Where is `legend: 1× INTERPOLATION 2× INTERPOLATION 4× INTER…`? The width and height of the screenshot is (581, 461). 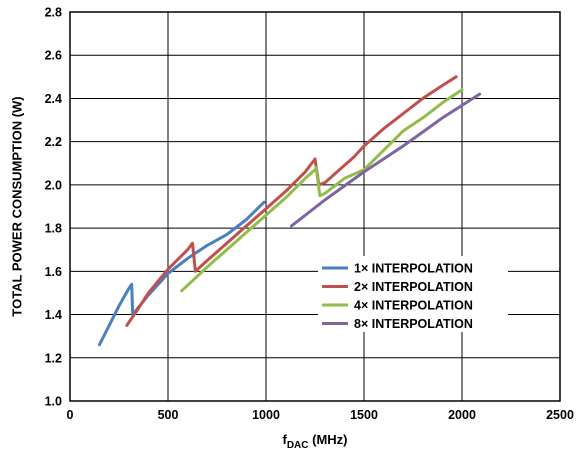 legend: 1× INTERPOLATION 2× INTERPOLATION 4× INTER… is located at coordinates (413, 294).